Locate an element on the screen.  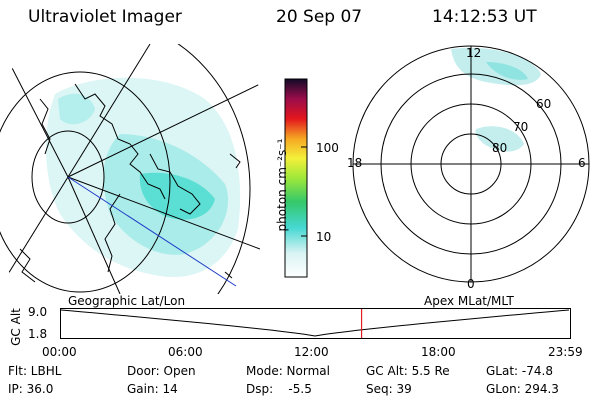
orbit-ytick-1-8: 1.8 is located at coordinates (38, 334).